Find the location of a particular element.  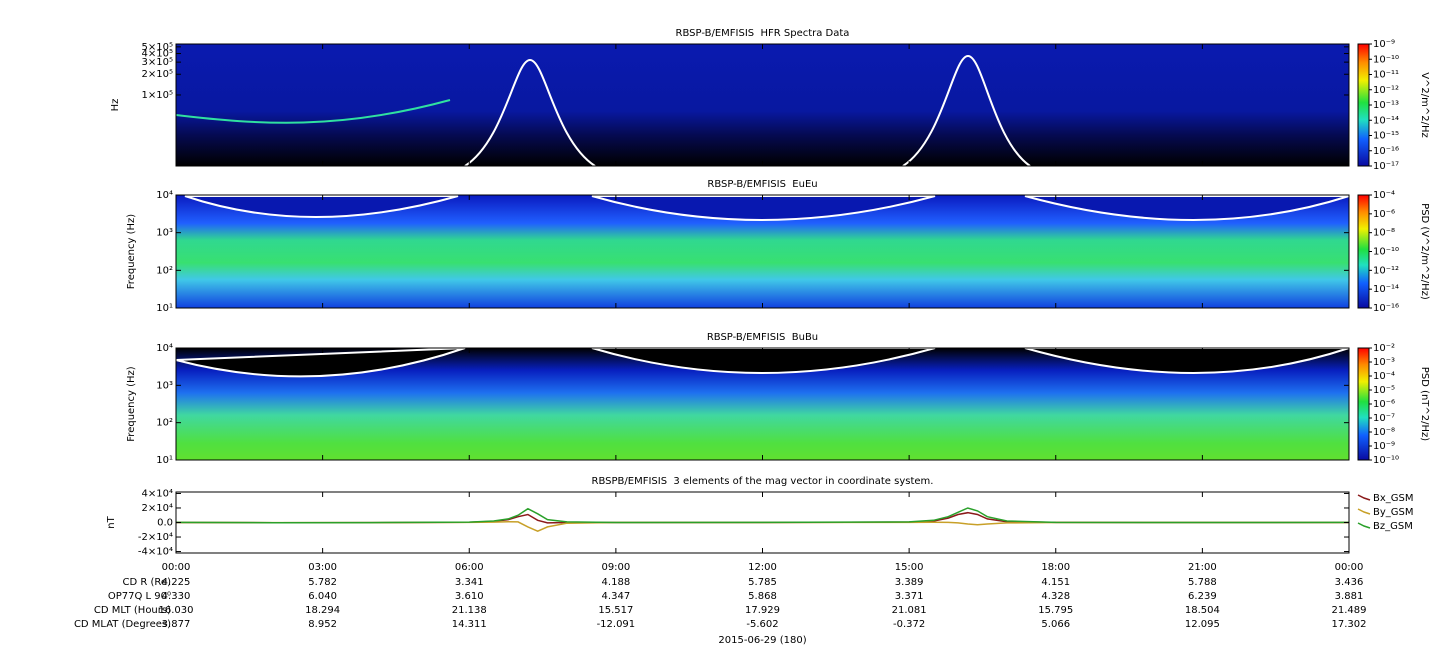

ephemeris-value: 3.877 is located at coordinates (176, 624).